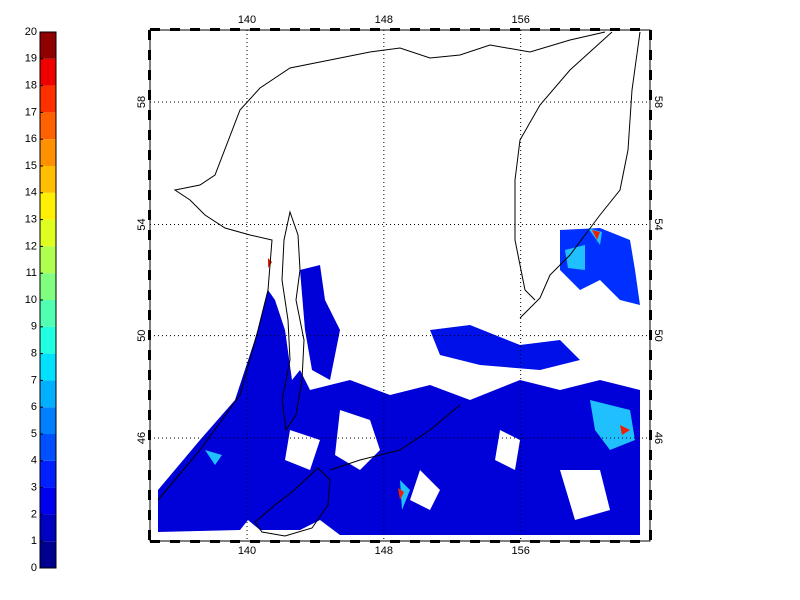  Describe the element at coordinates (658, 438) in the screenshot. I see `lat-label-right: 46` at that location.